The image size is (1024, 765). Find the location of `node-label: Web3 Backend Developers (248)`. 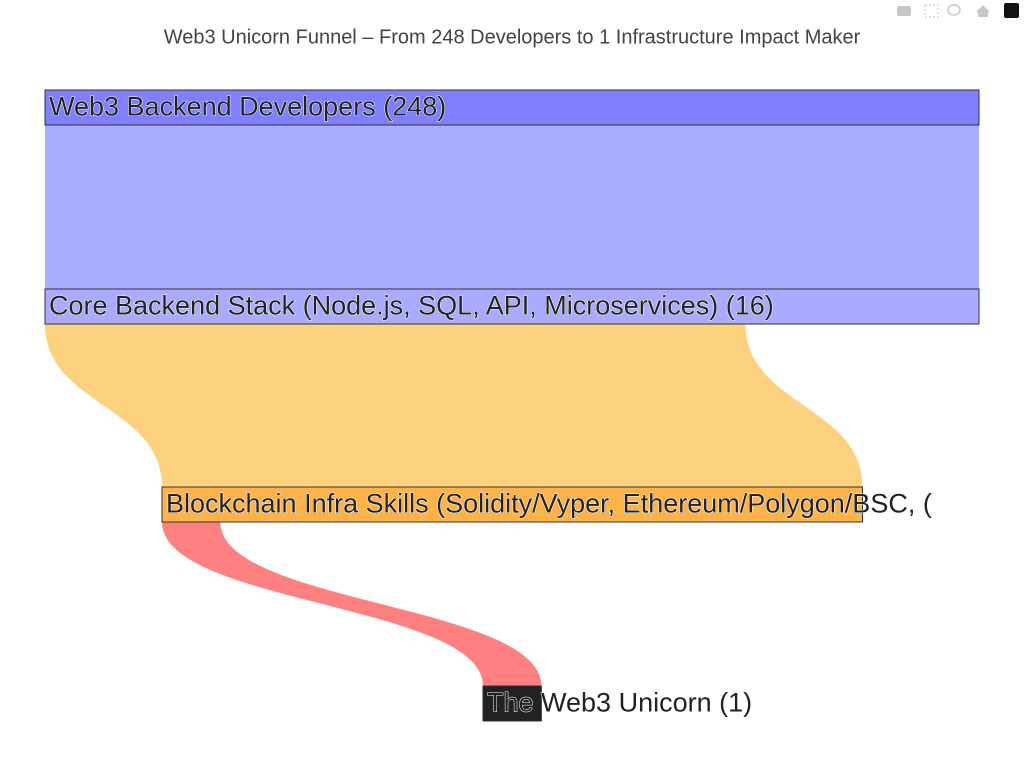

node-label: Web3 Backend Developers (248) is located at coordinates (247, 107).